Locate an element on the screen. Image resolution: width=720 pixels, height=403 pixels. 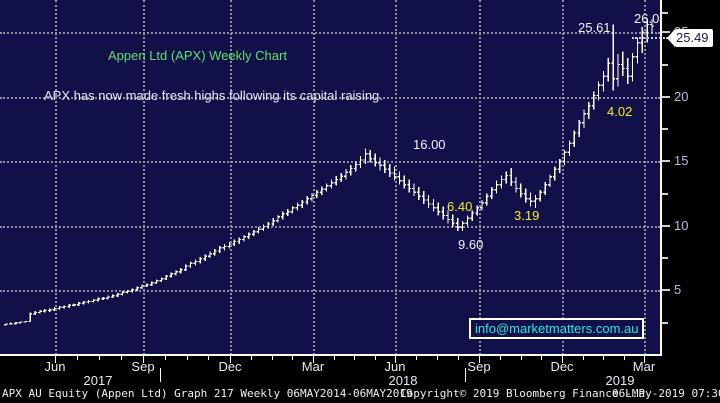
annotation-high-25-61: 25.61 is located at coordinates (594, 27).